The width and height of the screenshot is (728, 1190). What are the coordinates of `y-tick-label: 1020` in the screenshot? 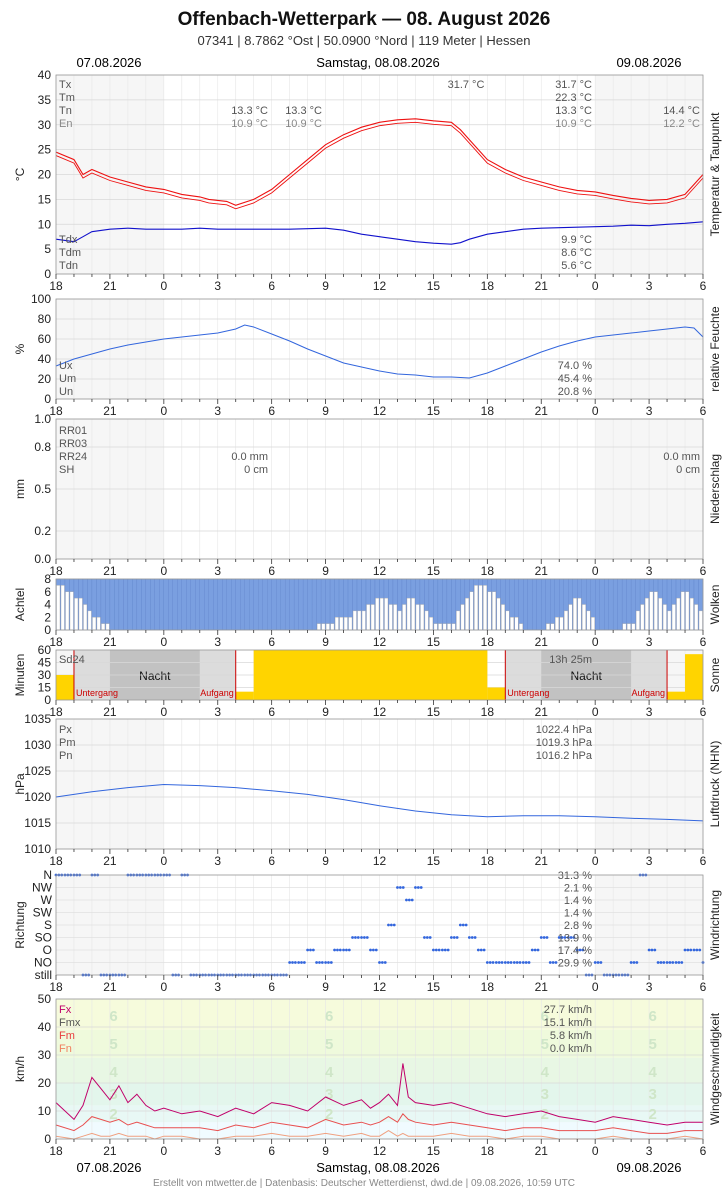 It's located at (37, 797).